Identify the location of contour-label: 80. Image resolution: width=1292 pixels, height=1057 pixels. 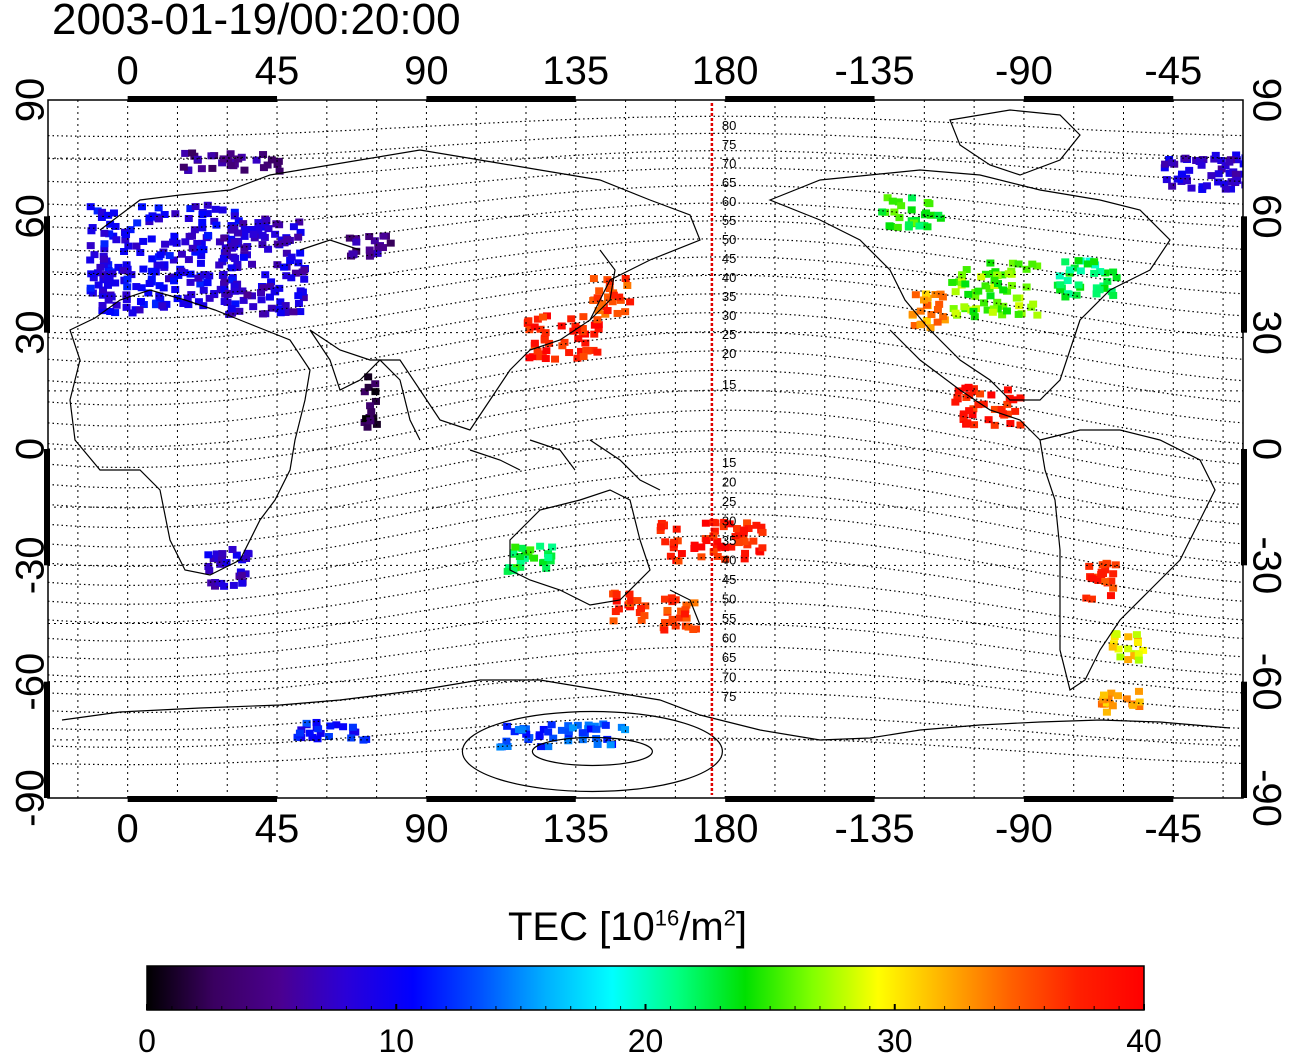
(729, 125).